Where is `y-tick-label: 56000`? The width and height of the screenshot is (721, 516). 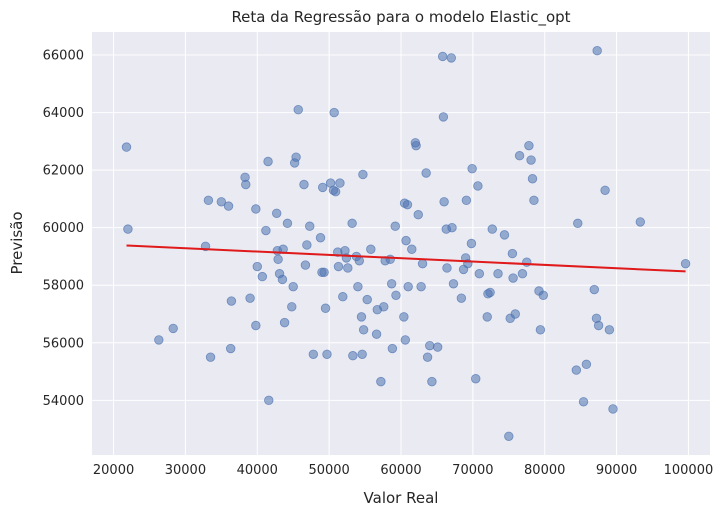
y-tick-label: 56000 is located at coordinates (63, 343).